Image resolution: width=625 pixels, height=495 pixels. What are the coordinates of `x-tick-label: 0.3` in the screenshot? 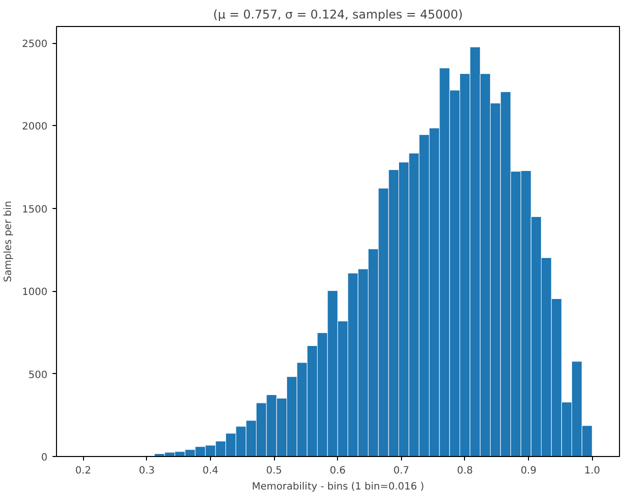 It's located at (146, 471).